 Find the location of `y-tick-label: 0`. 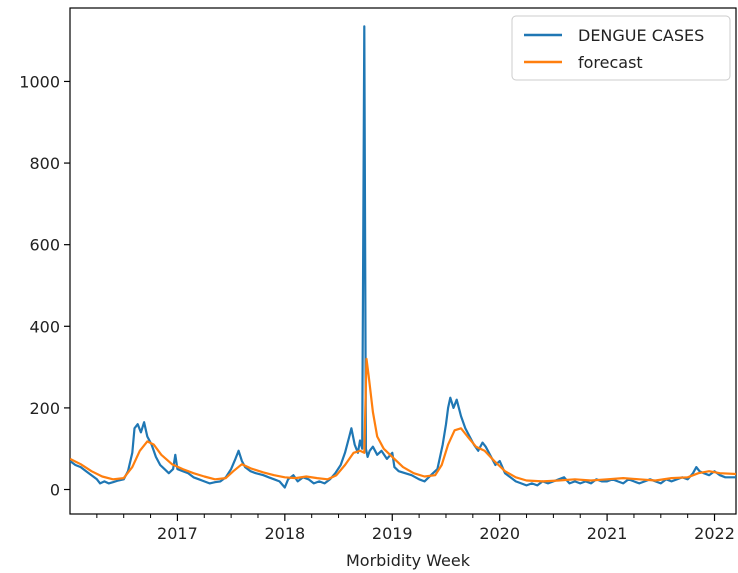

y-tick-label: 0 is located at coordinates (55, 490).